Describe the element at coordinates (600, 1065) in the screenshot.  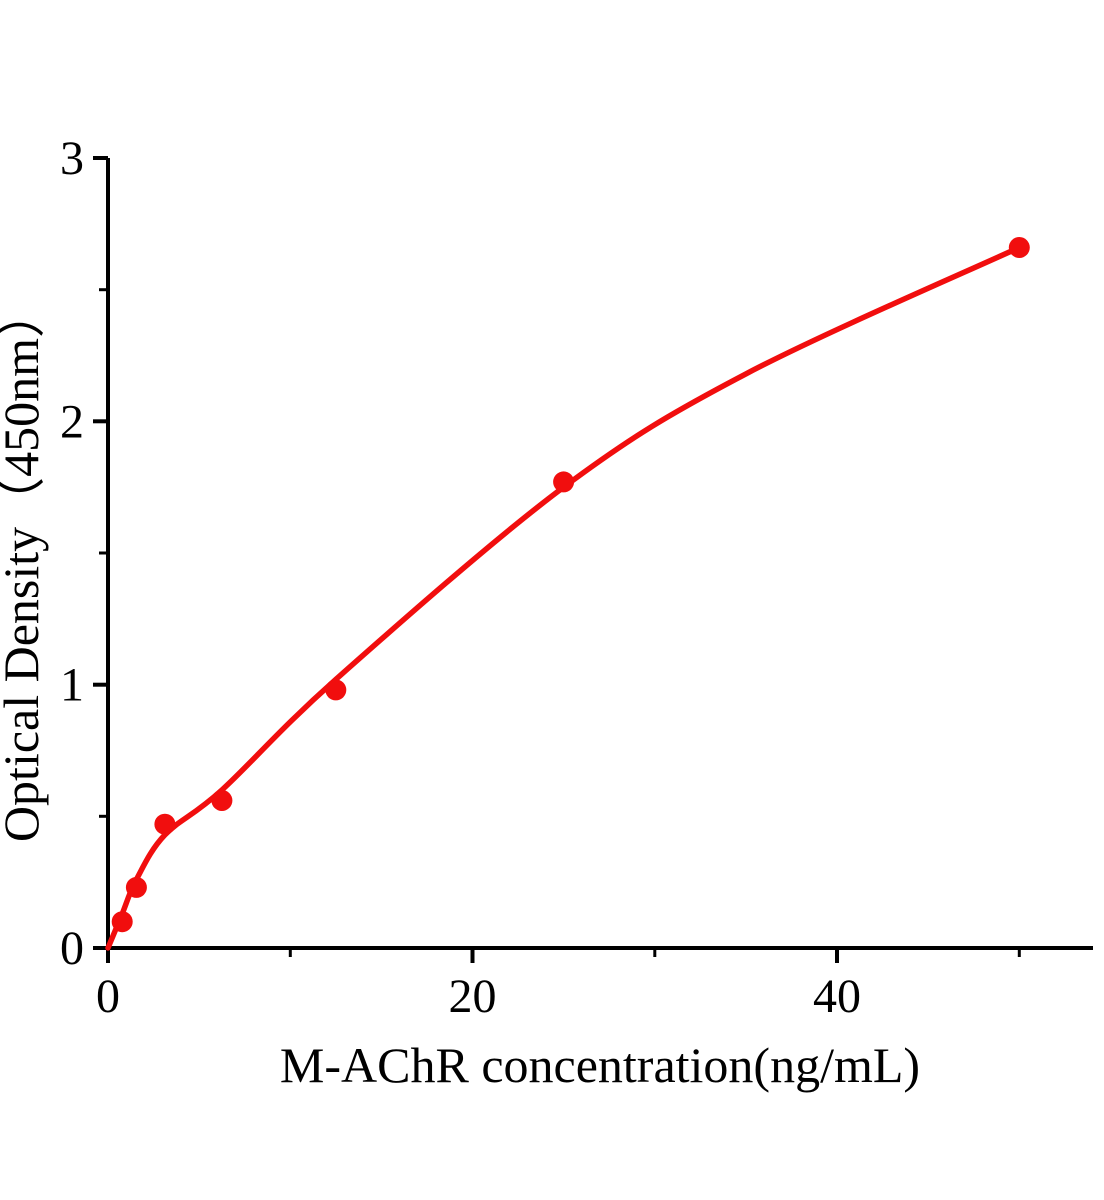
I see `x-axis-title: M-AChR concentration(ng/mL)` at that location.